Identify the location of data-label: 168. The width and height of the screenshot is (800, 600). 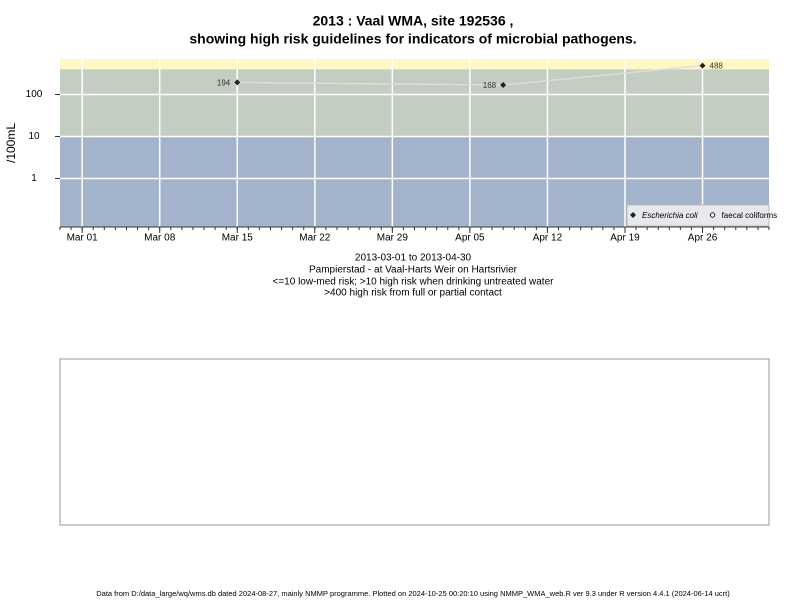
(490, 85).